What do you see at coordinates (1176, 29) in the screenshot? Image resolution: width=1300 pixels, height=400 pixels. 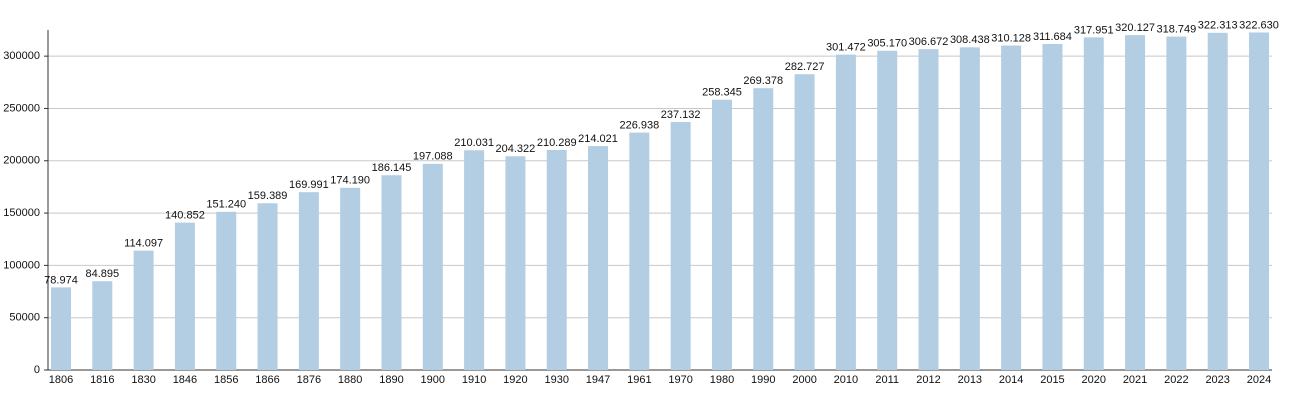 I see `data-label: 318.749` at bounding box center [1176, 29].